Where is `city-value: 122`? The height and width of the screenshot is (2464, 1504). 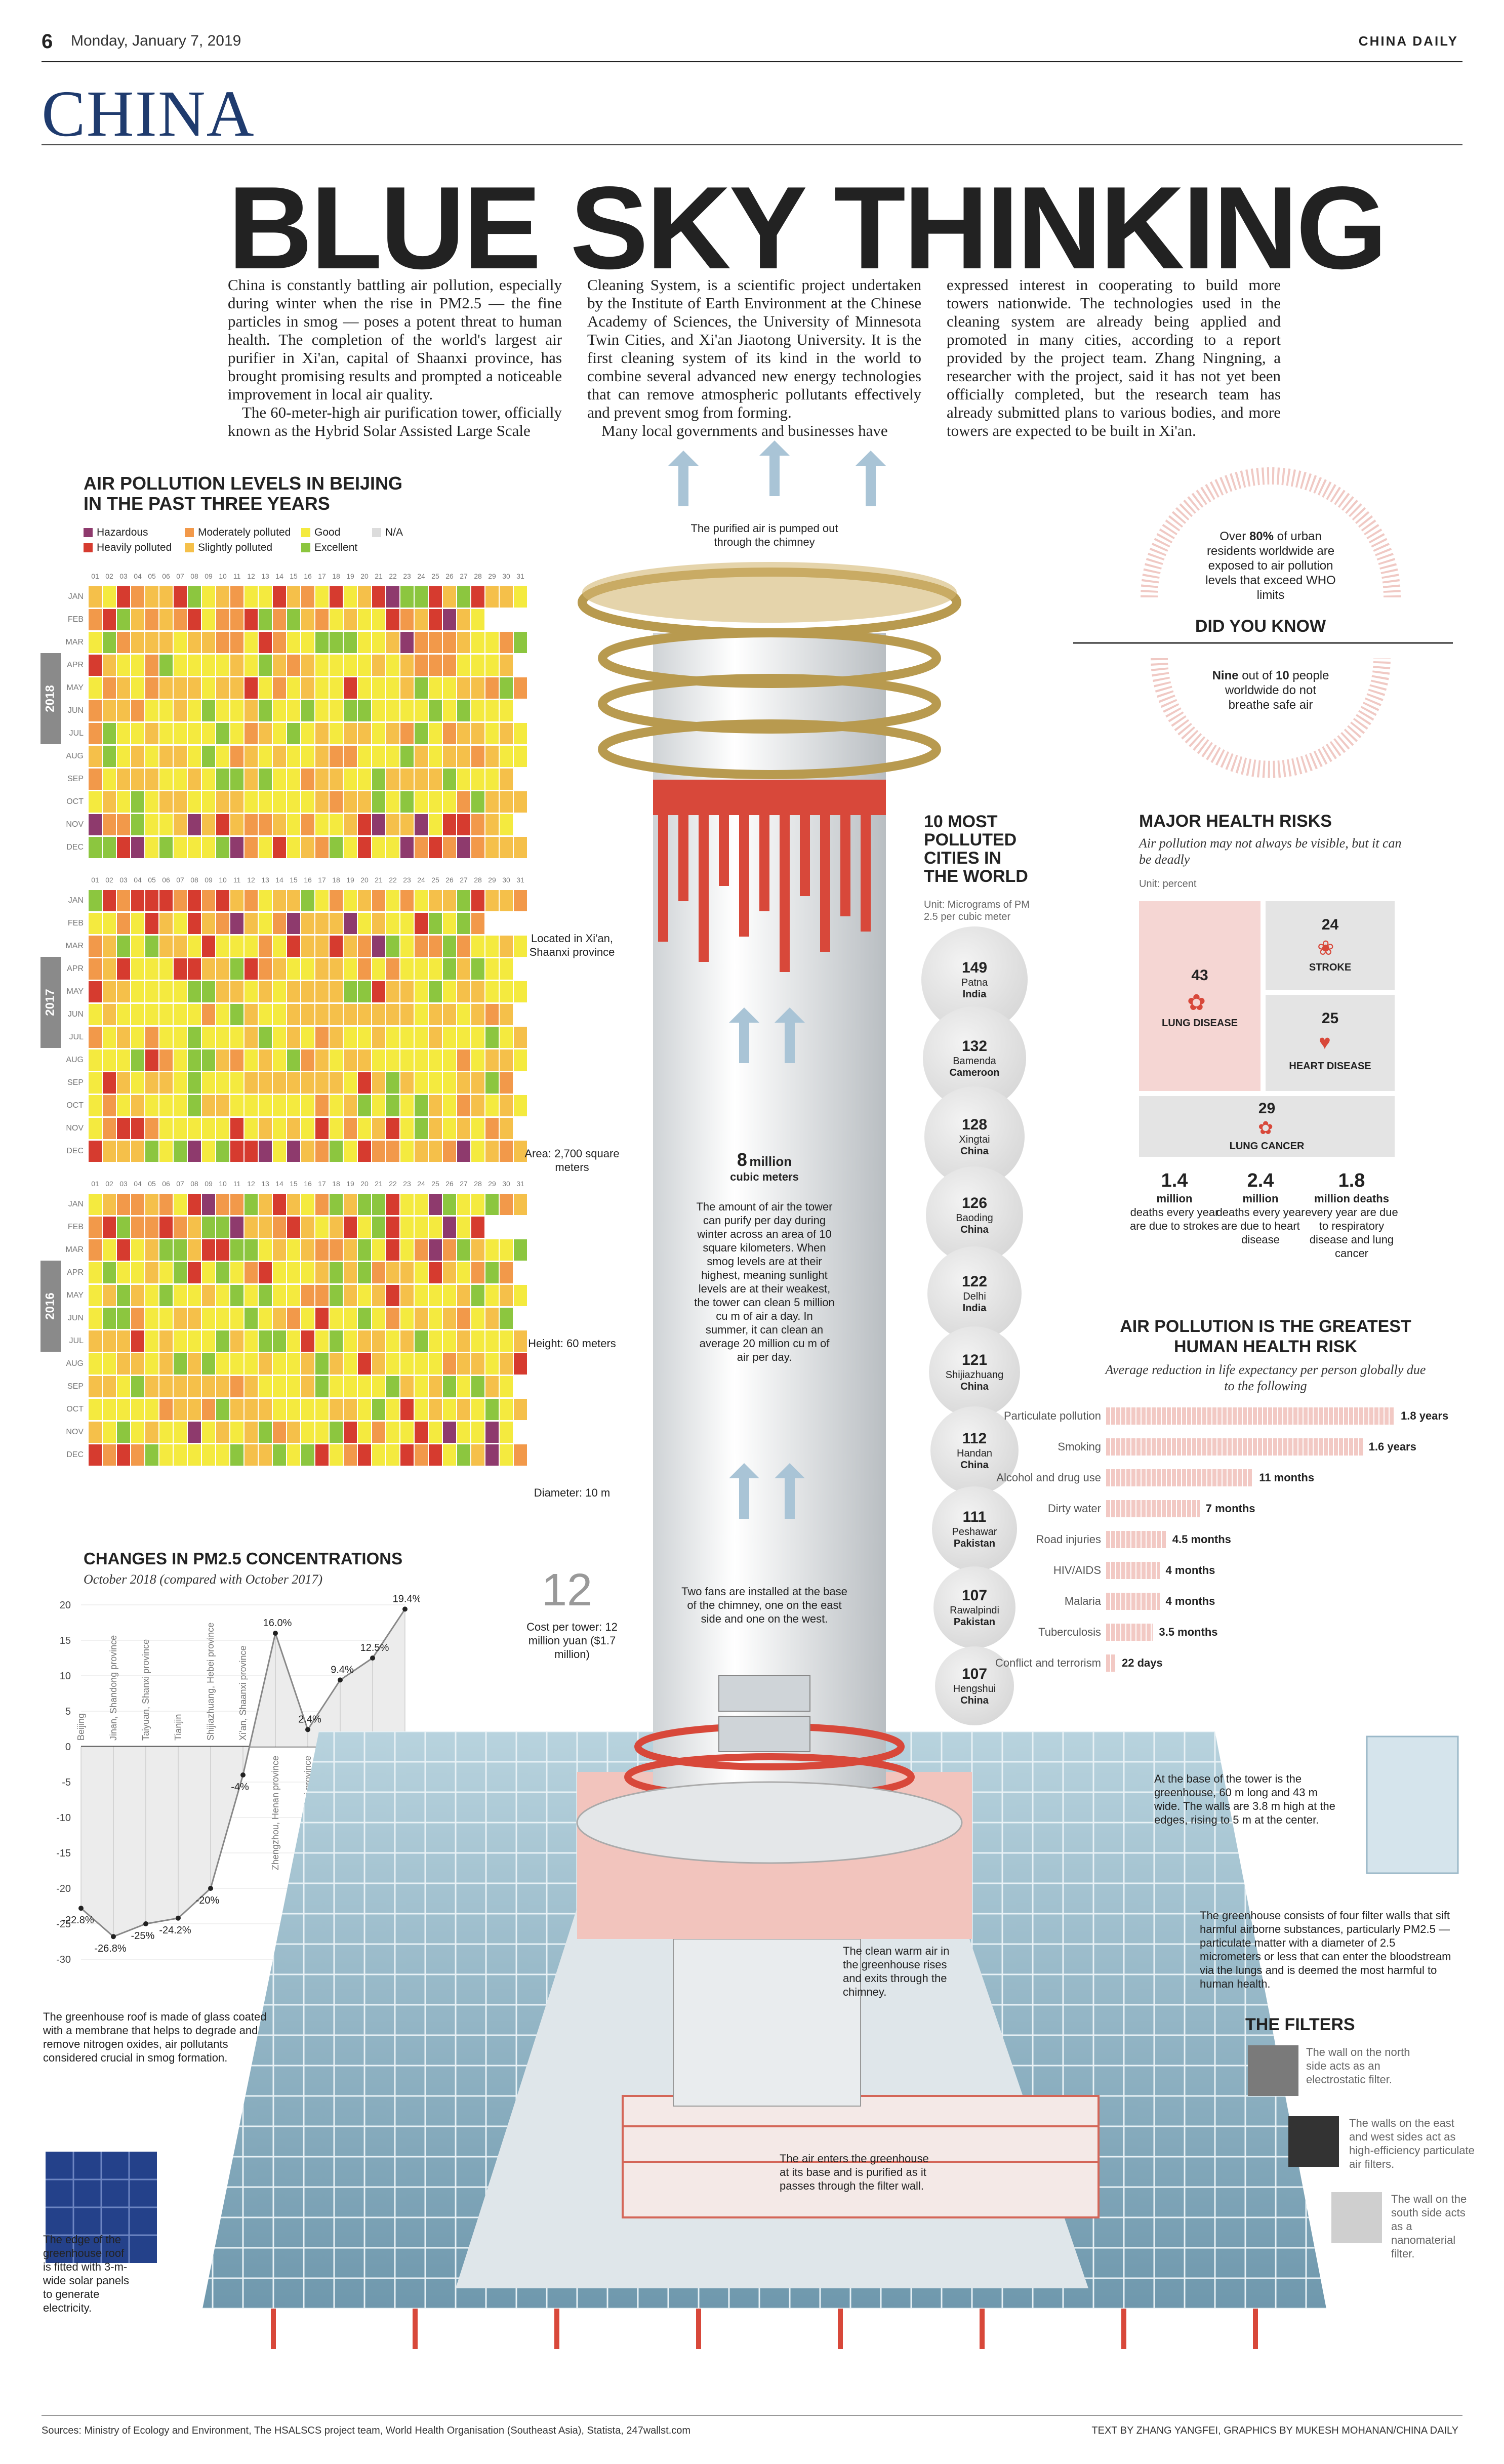
city-value: 122 is located at coordinates (974, 1281).